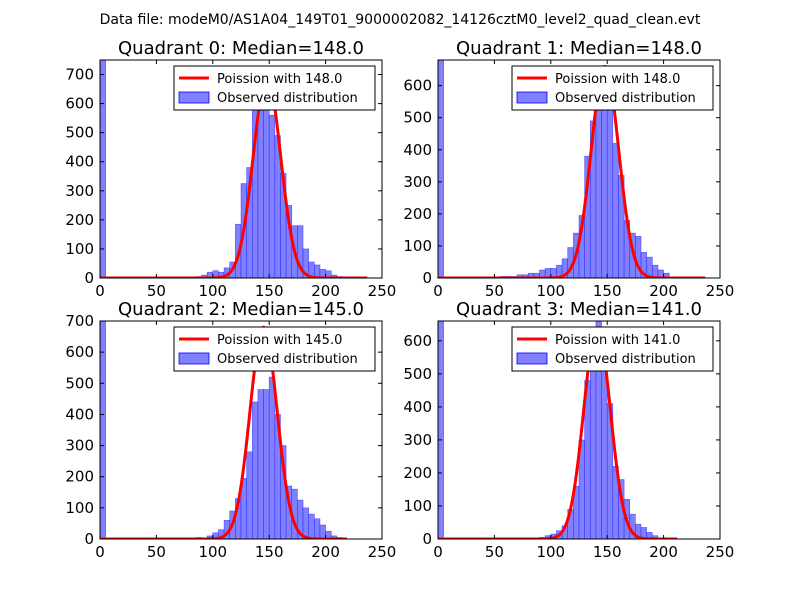  What do you see at coordinates (579, 309) in the screenshot?
I see `chart-title: Quadrant 3: Median=141.0` at bounding box center [579, 309].